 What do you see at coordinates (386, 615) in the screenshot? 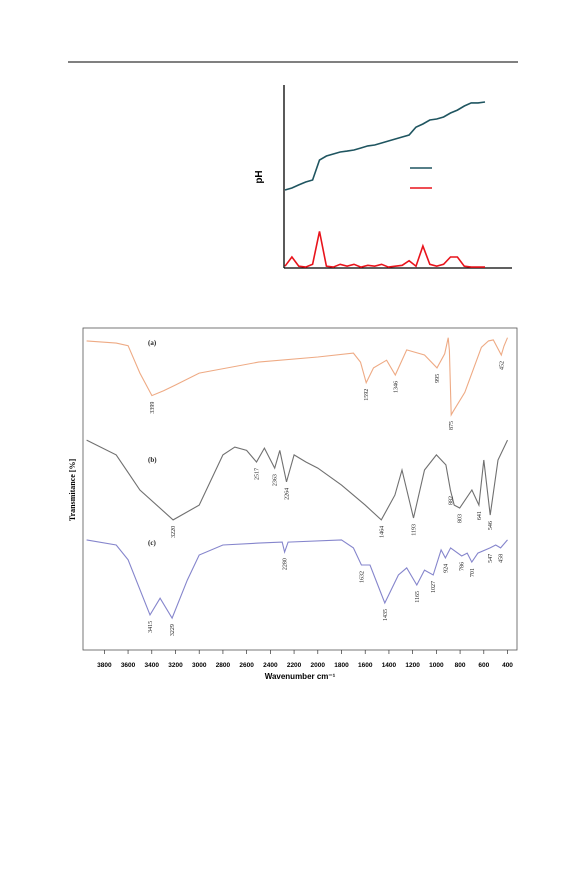
I see `peak-label: 1435` at bounding box center [386, 615].